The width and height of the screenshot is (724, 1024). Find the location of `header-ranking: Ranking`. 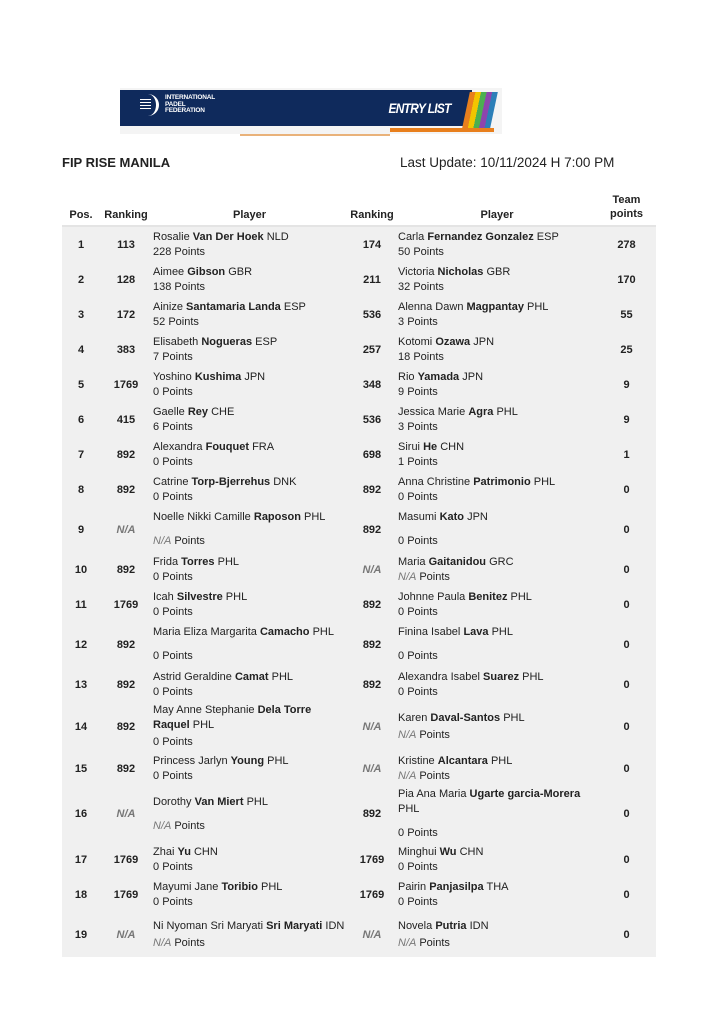

header-ranking: Ranking is located at coordinates (126, 208).